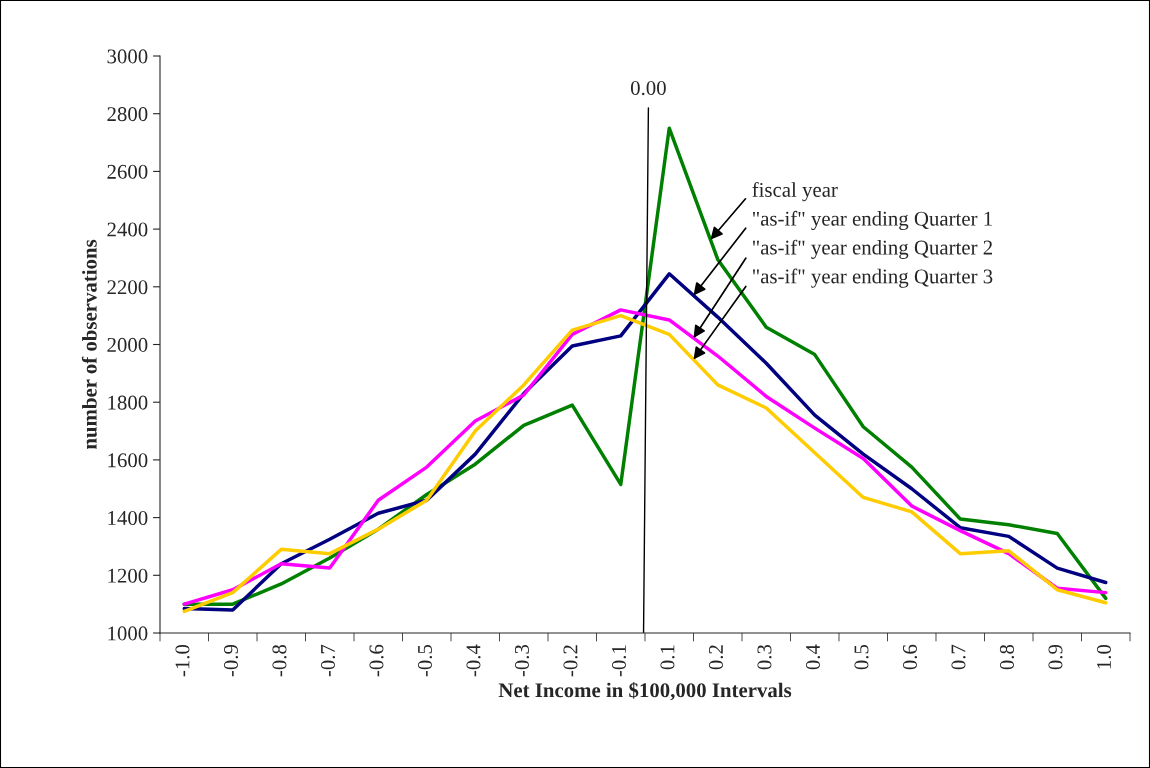  Describe the element at coordinates (127, 56) in the screenshot. I see `y-tick-label: 3000` at that location.